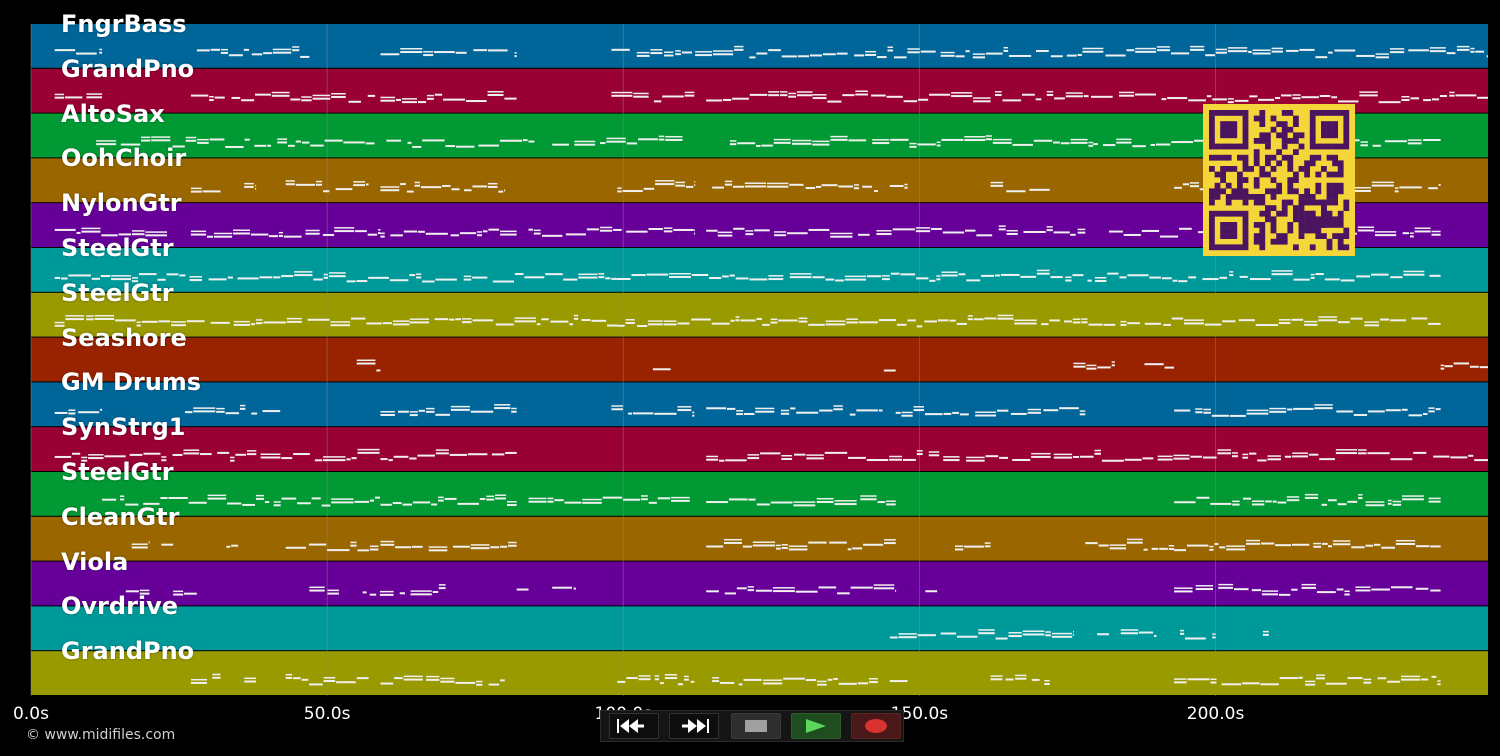 The image size is (1500, 756). I want to click on record-button, so click(876, 726).